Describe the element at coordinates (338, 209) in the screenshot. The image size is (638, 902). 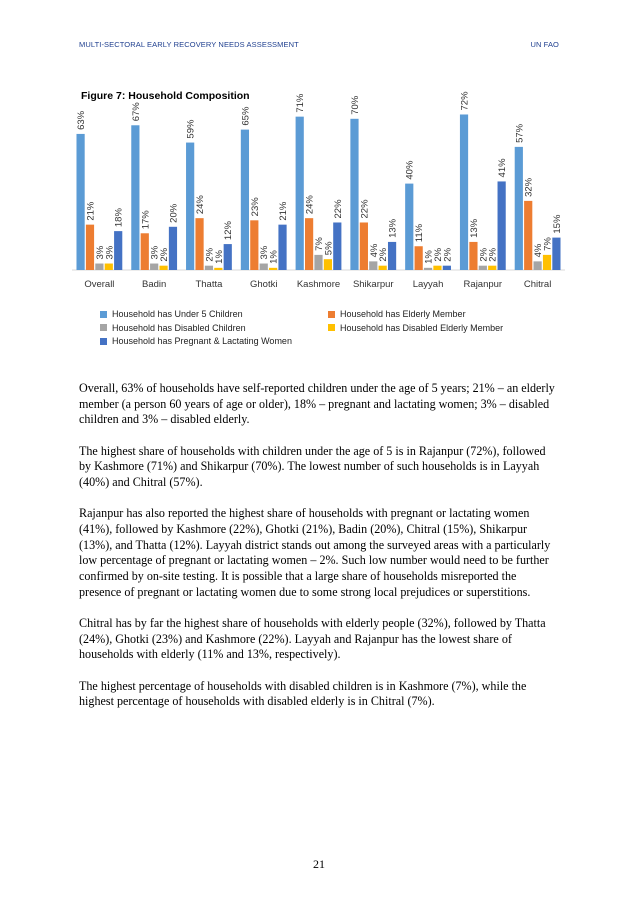
I see `data-label: 22%` at that location.